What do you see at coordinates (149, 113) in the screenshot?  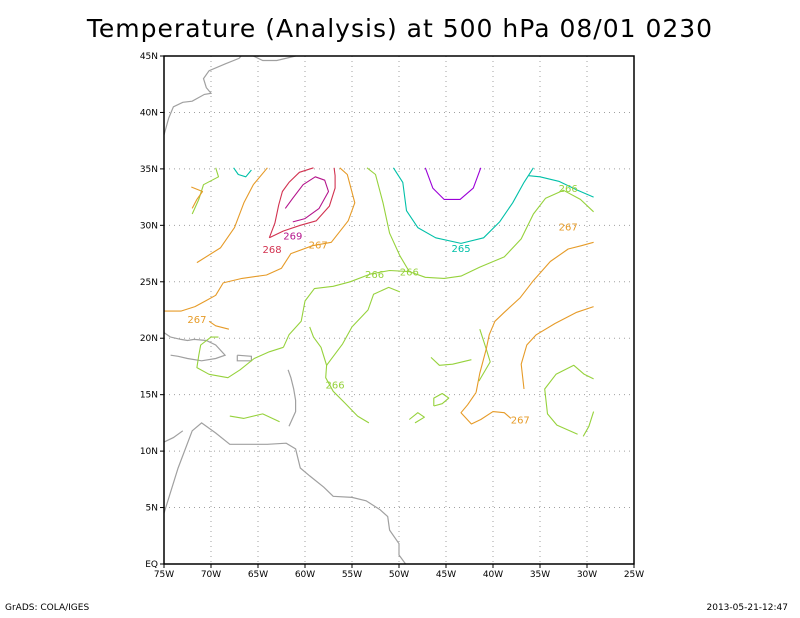 I see `y-tick-label: 40N` at bounding box center [149, 113].